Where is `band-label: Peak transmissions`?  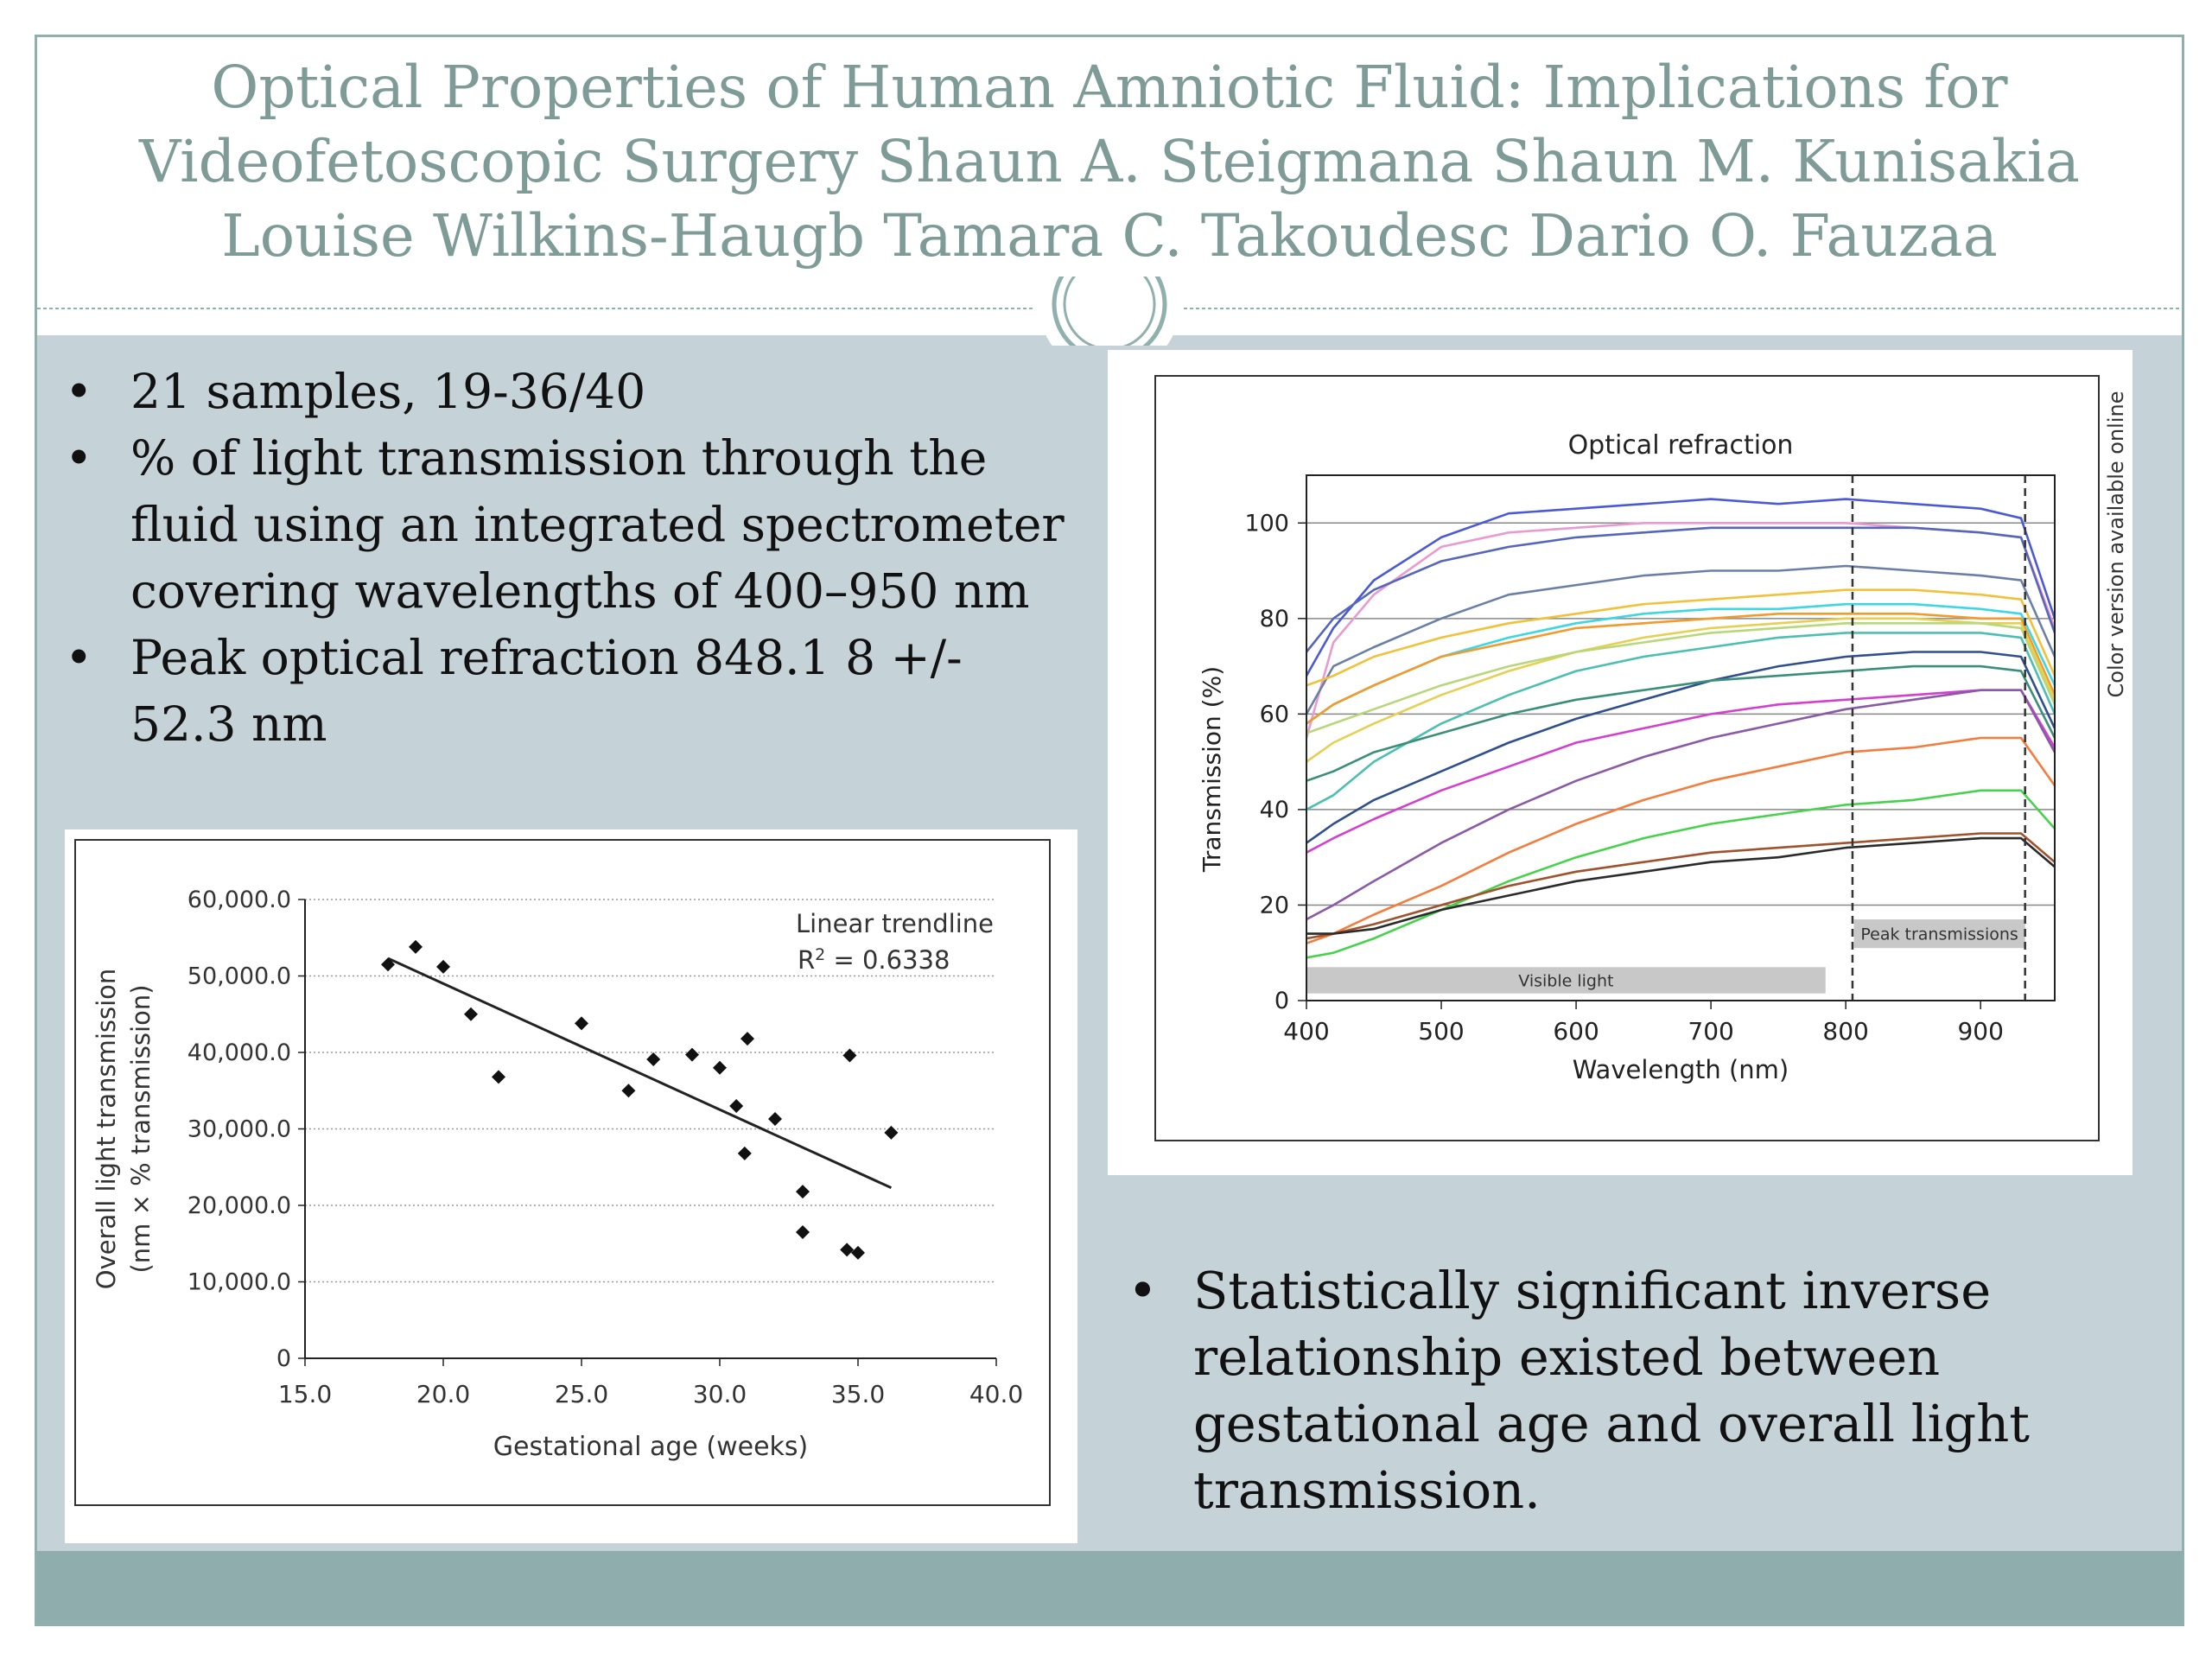 band-label: Peak transmissions is located at coordinates (1939, 934).